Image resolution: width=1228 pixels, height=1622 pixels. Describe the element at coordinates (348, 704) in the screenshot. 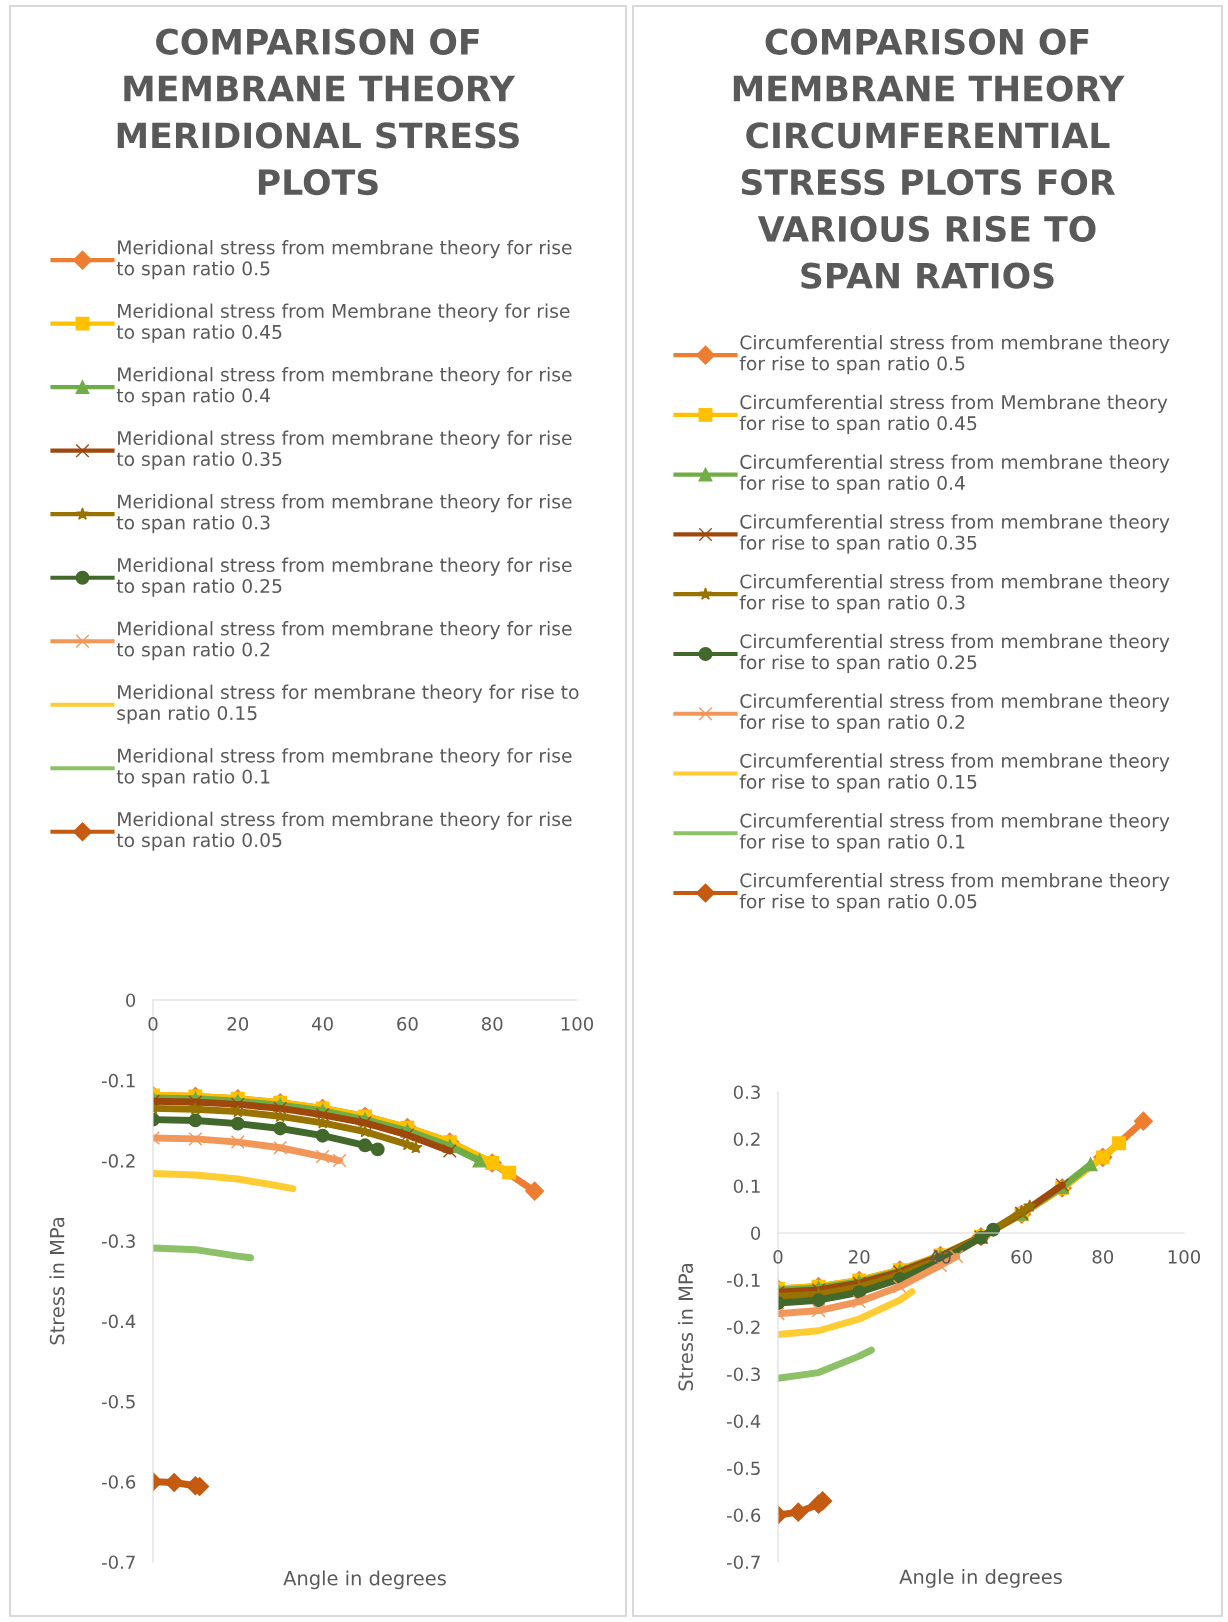

I see `legend-label: Meridional stress for membrane theory for rise to span ratio 0.15` at that location.